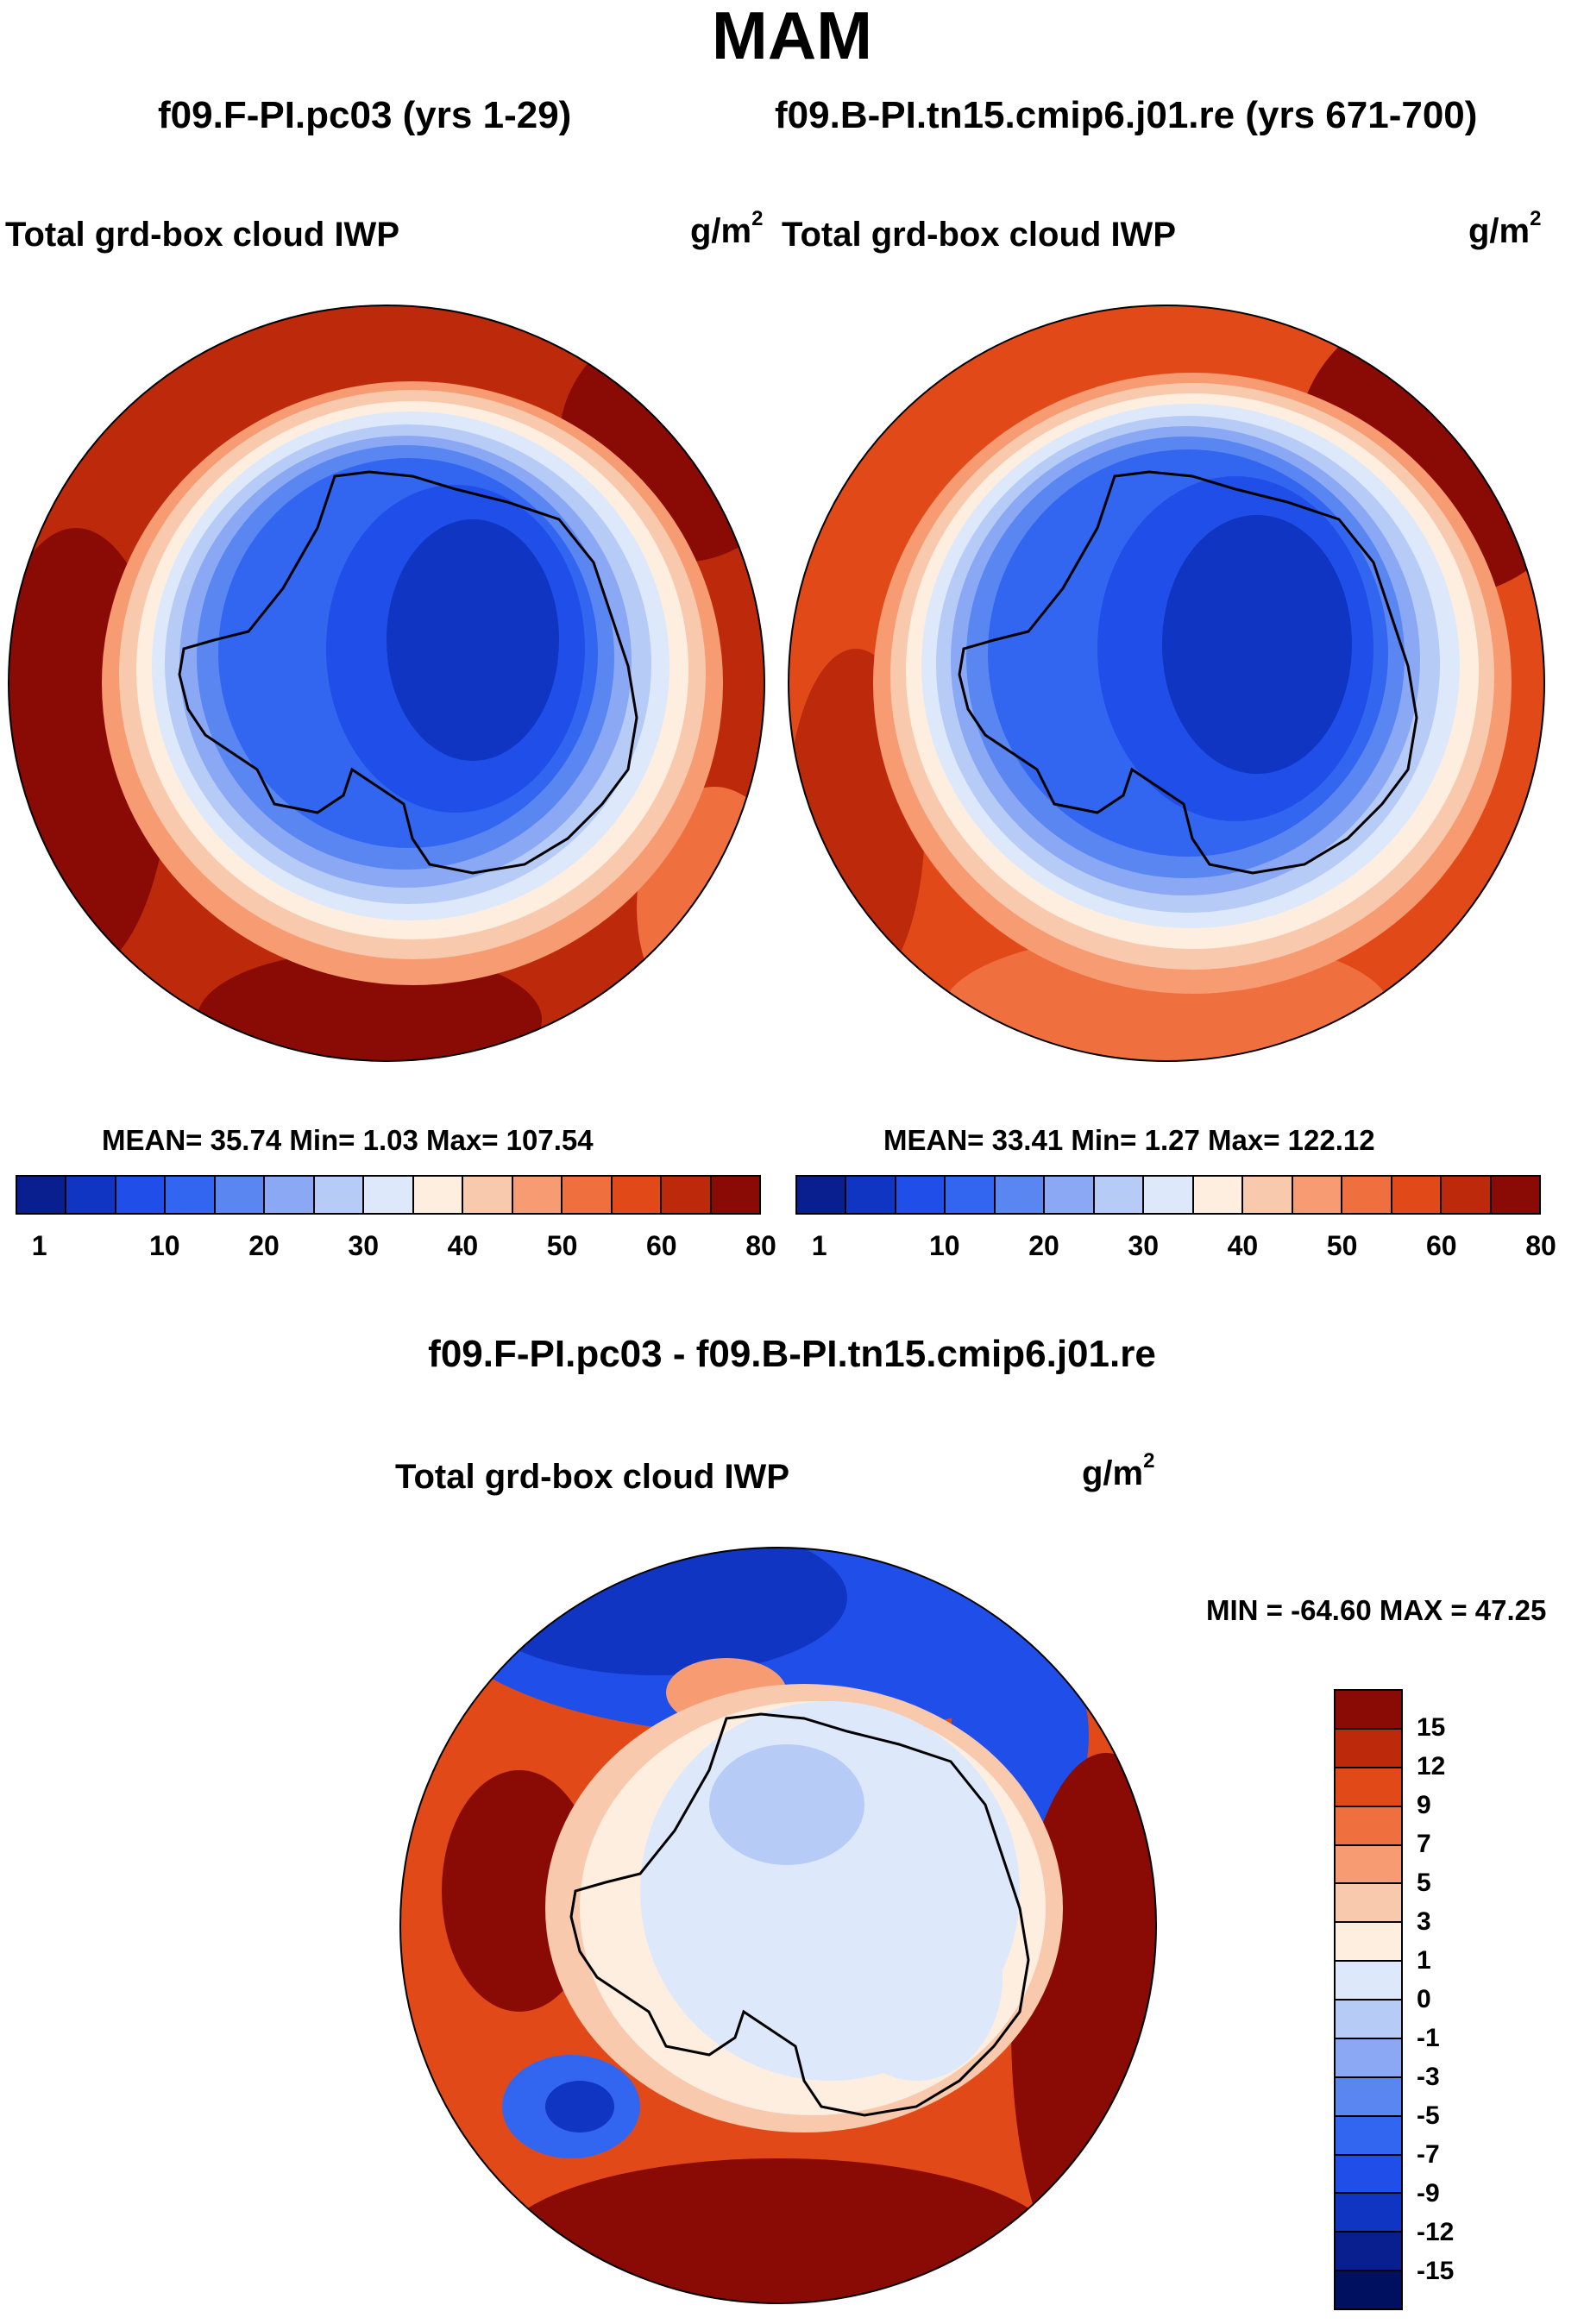 This screenshot has width=1584, height=2324. I want to click on colorbar-tick-label: 7, so click(1424, 1844).